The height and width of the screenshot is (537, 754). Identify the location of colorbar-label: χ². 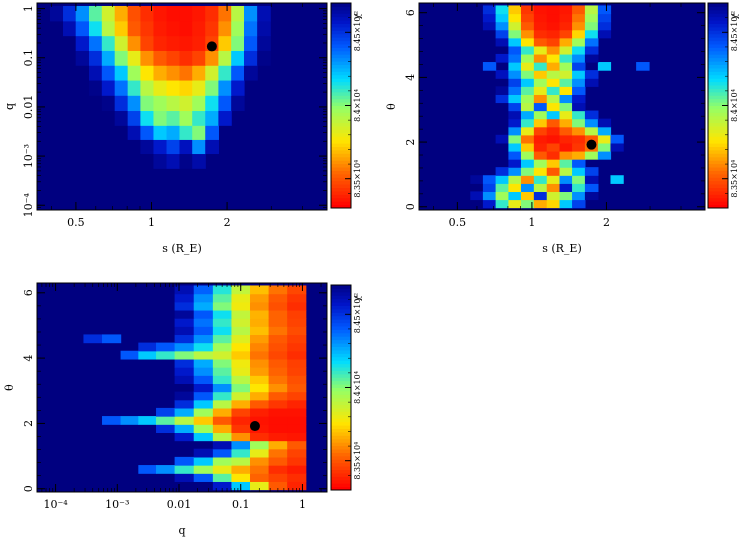
(357, 297).